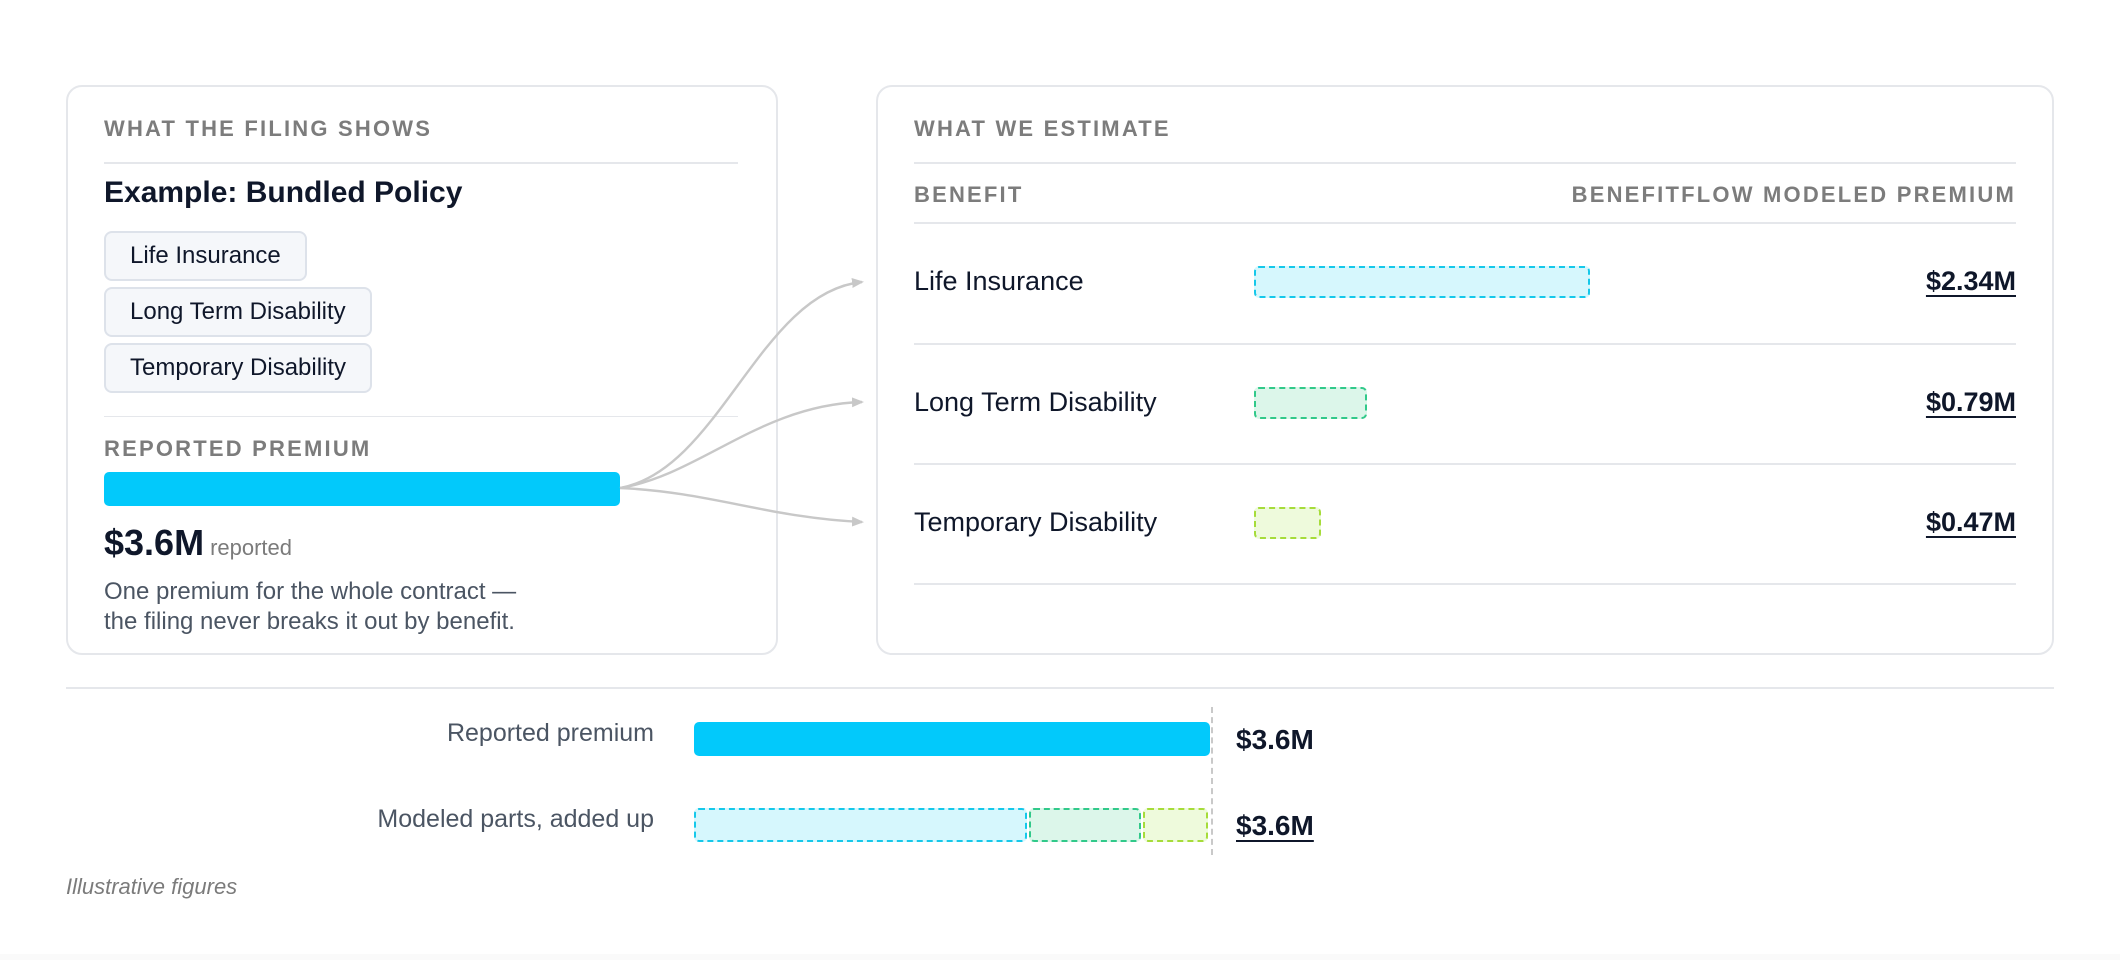 The height and width of the screenshot is (960, 2120). I want to click on filing-note-line1: One premium for the whole contract —, so click(310, 591).